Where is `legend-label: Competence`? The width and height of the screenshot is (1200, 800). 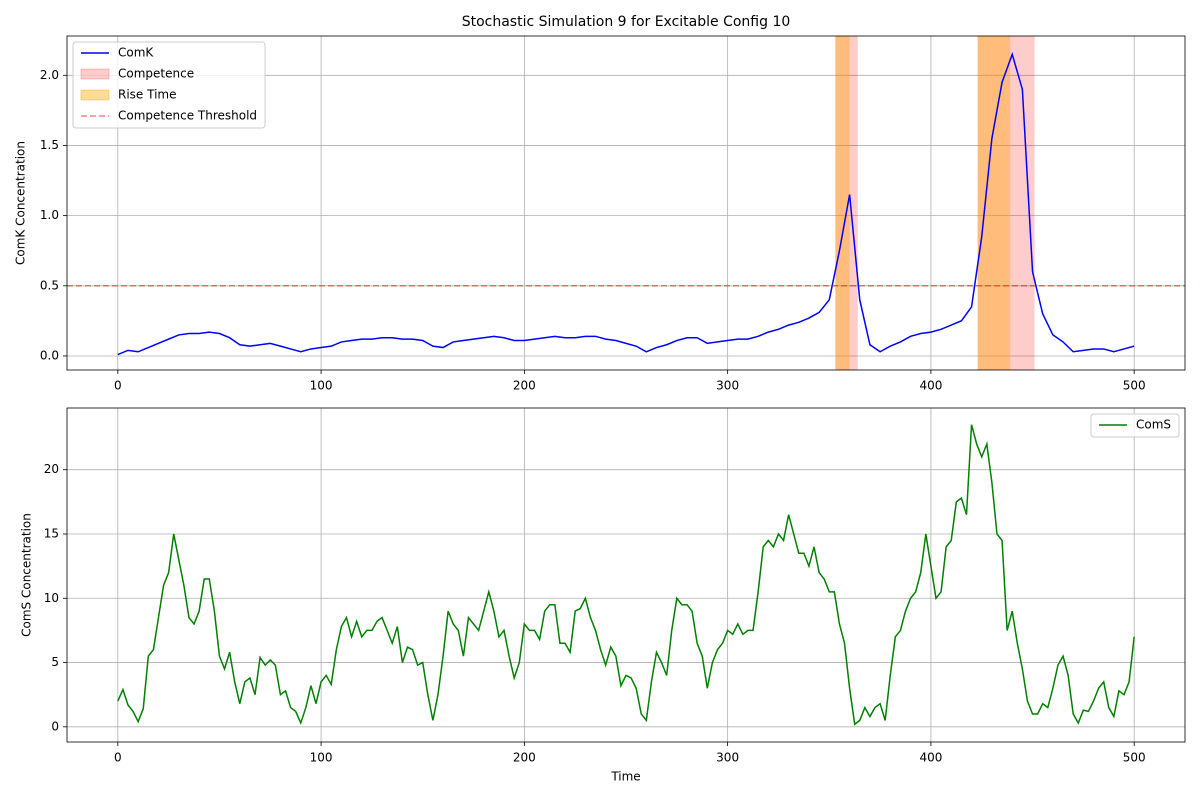 legend-label: Competence is located at coordinates (156, 74).